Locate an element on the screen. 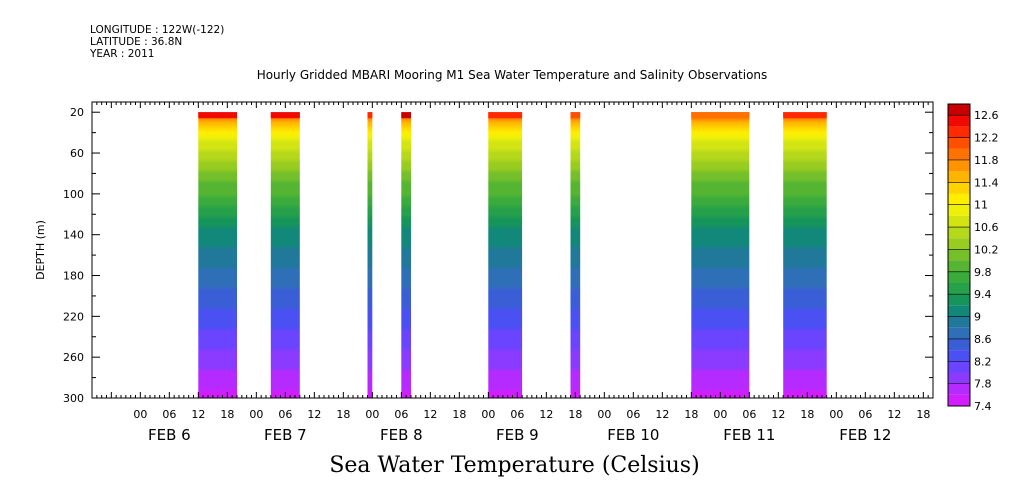 Image resolution: width=1009 pixels, height=504 pixels. y-tick-label: 180 is located at coordinates (73, 276).